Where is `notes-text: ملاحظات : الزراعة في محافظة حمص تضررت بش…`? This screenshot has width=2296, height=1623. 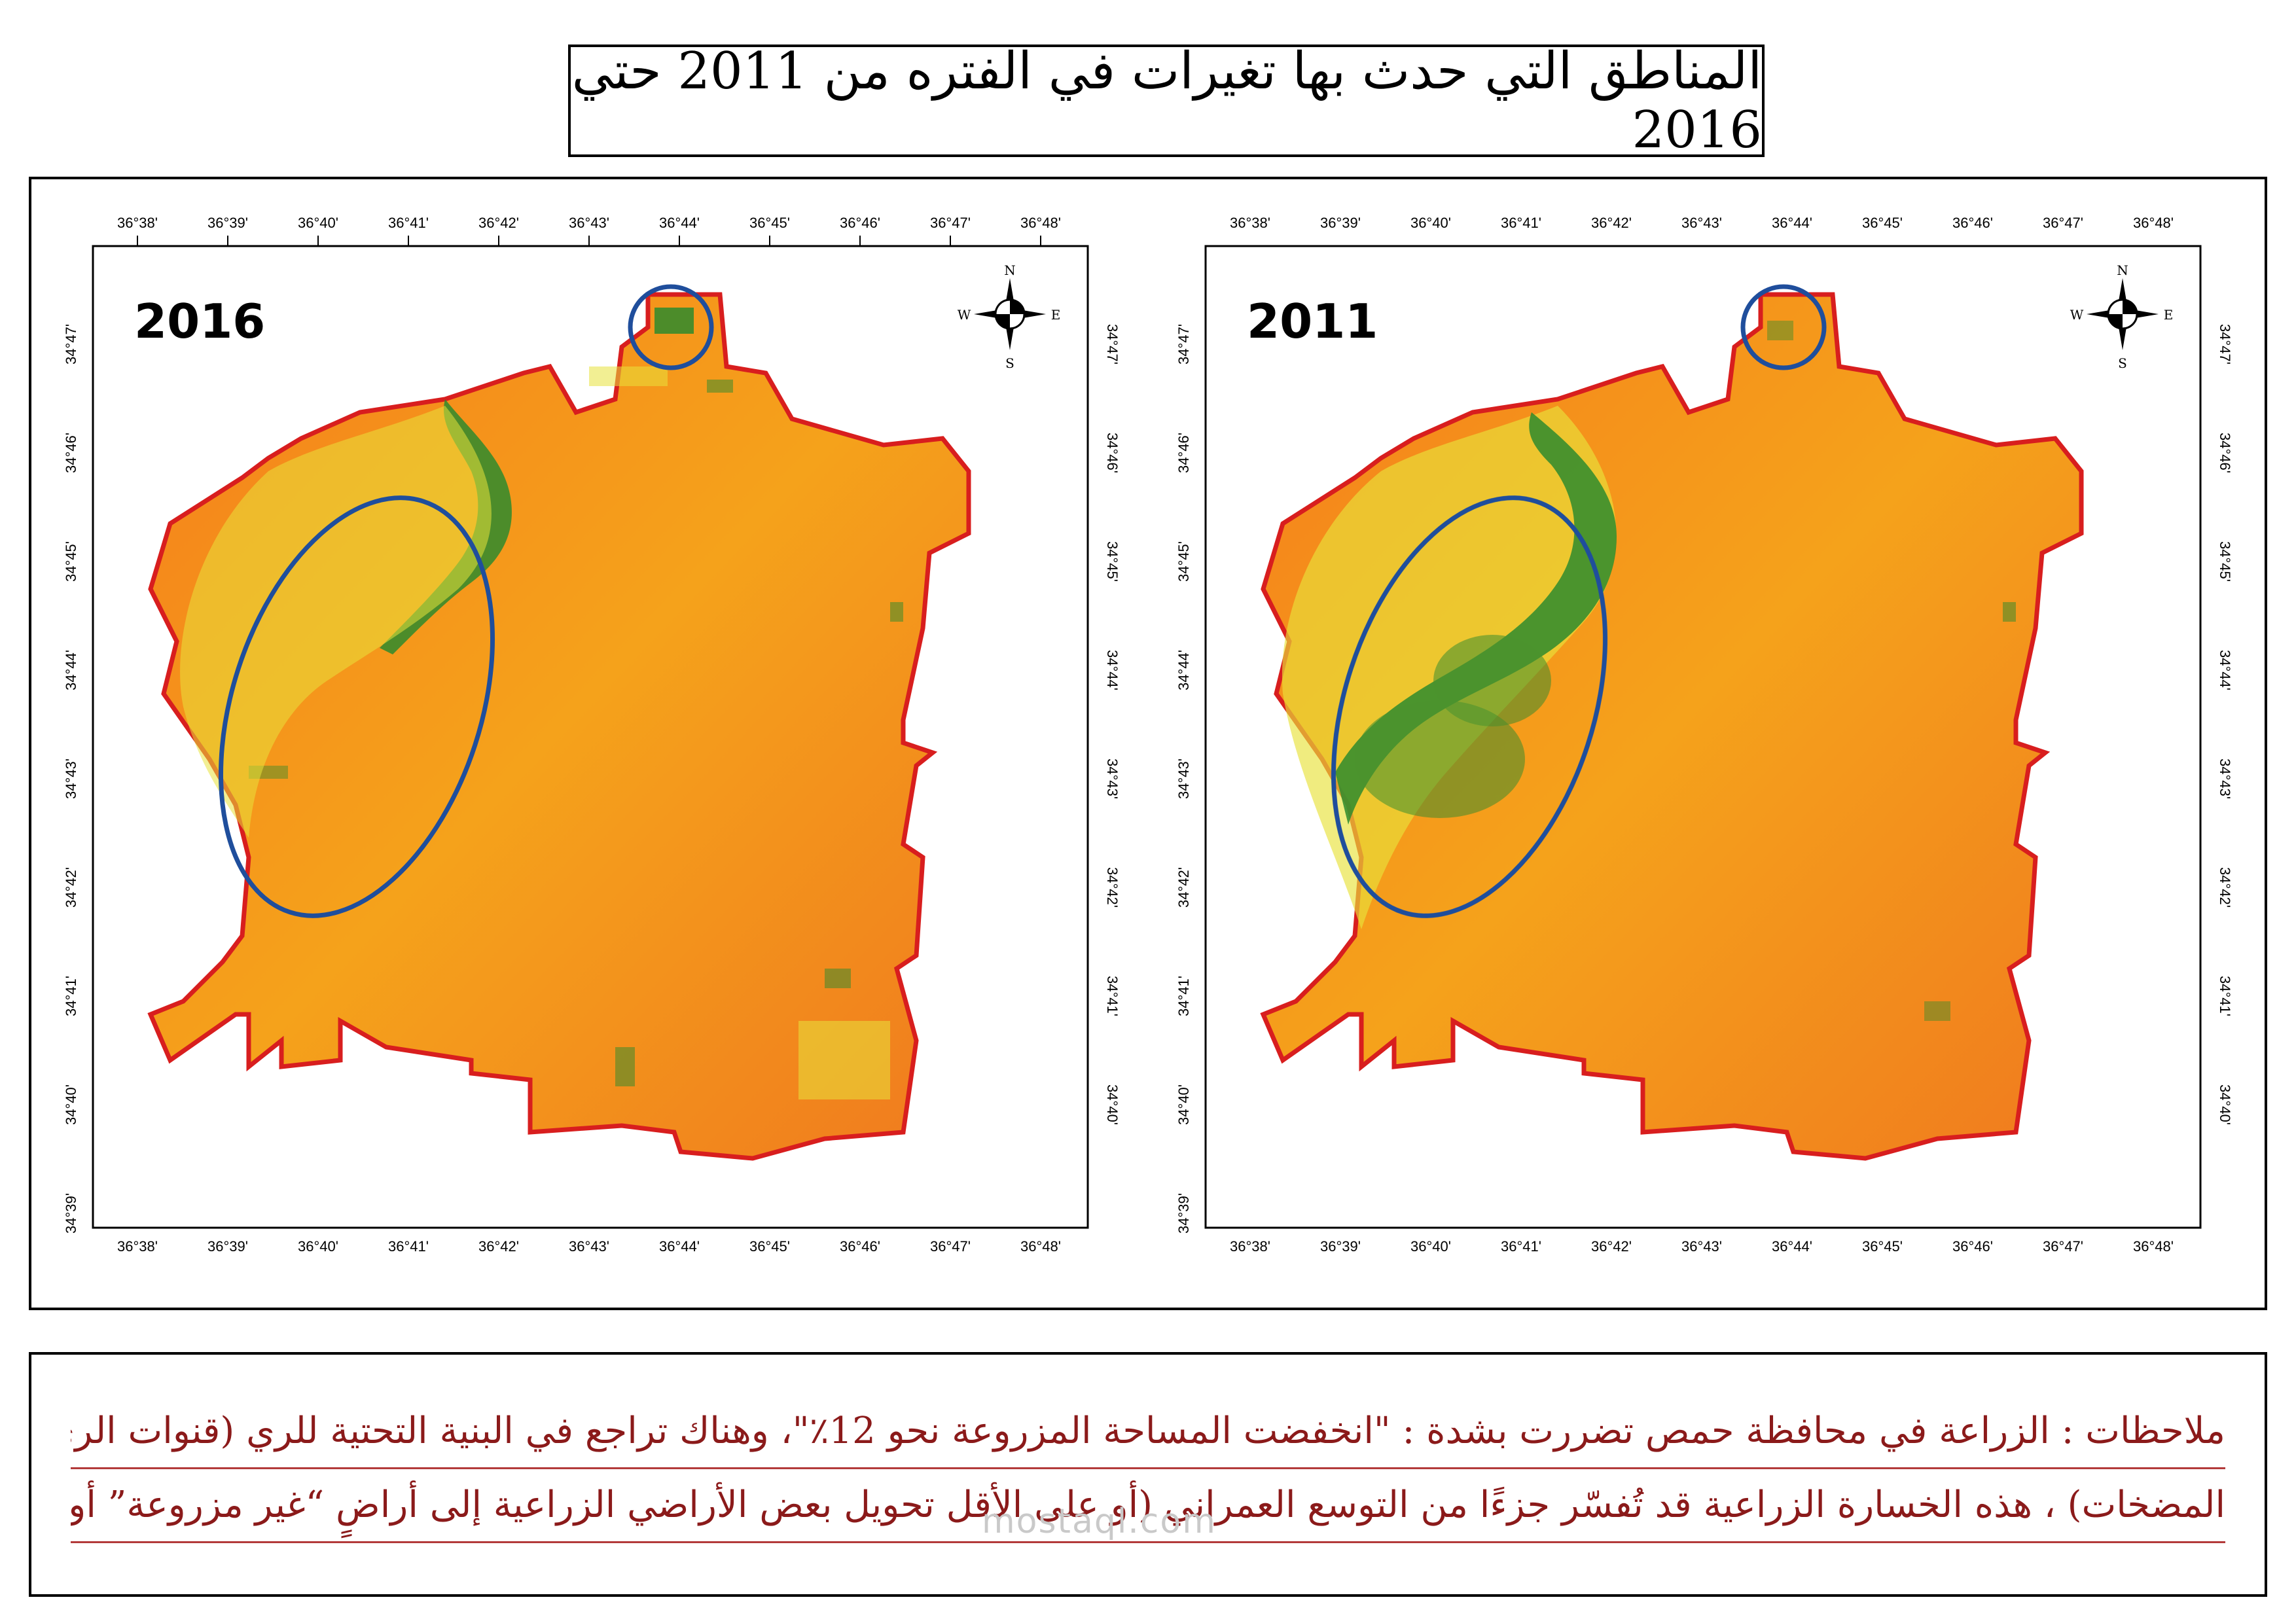
notes-text: ملاحظات : الزراعة في محافظة حمص تضررت بش… is located at coordinates (1148, 1469).